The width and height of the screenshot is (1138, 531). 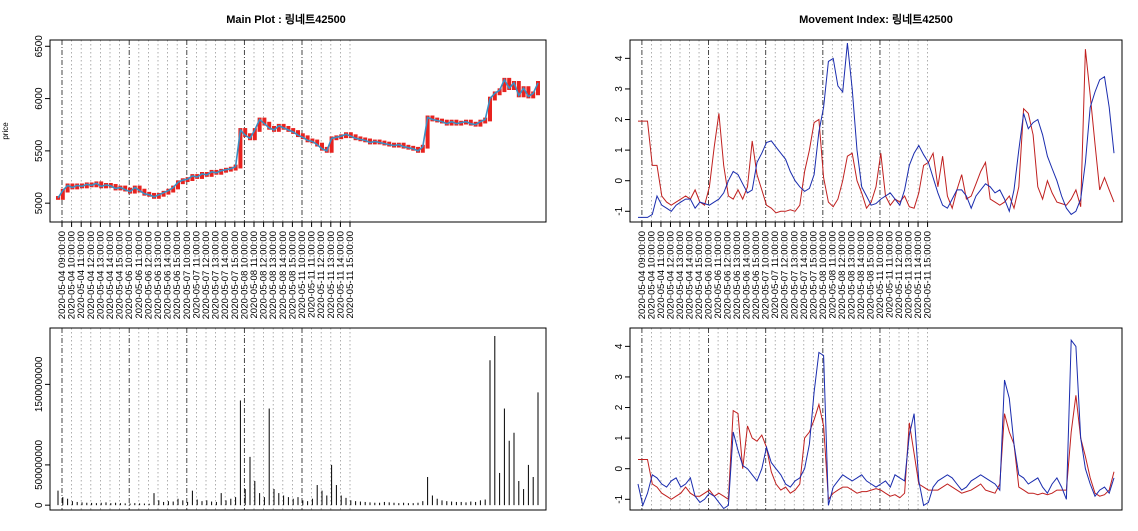 What do you see at coordinates (823, 275) in the screenshot?
I see `movement-panel-top-x-tick-label: 2020-05-08 10:00:00` at bounding box center [823, 275].